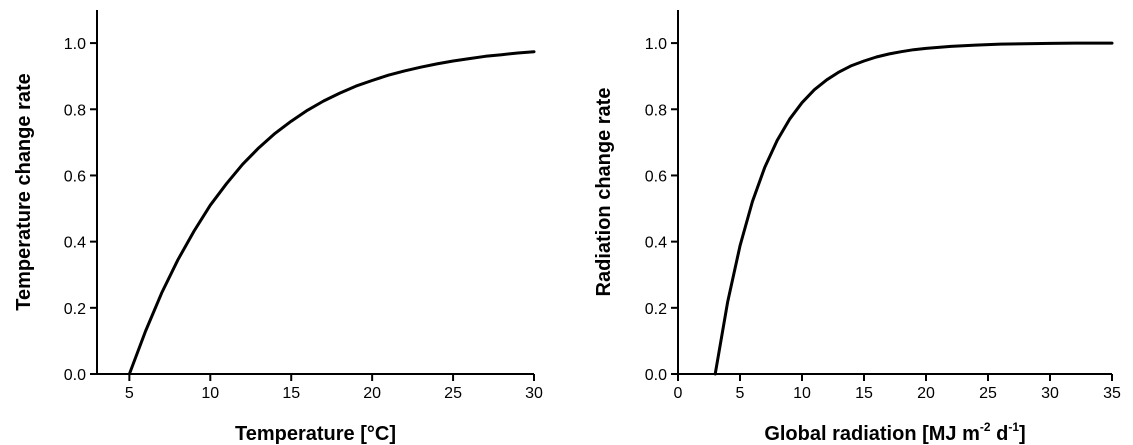 The height and width of the screenshot is (445, 1133). Describe the element at coordinates (604, 192) in the screenshot. I see `y-axis-title: Radiation change rate` at that location.